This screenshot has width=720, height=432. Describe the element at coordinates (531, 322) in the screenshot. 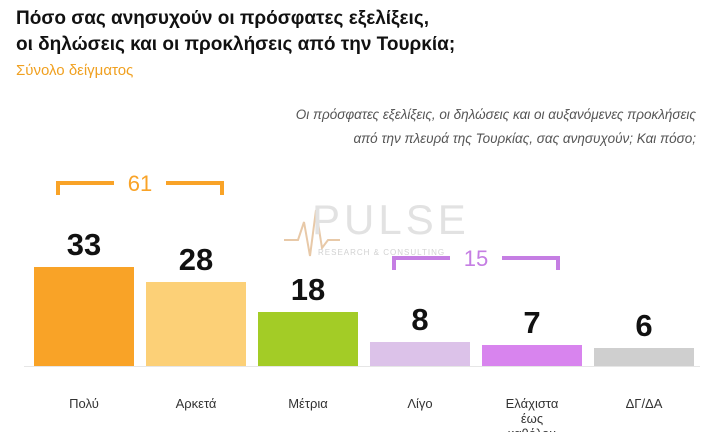

I see `data-label-5: 7` at that location.